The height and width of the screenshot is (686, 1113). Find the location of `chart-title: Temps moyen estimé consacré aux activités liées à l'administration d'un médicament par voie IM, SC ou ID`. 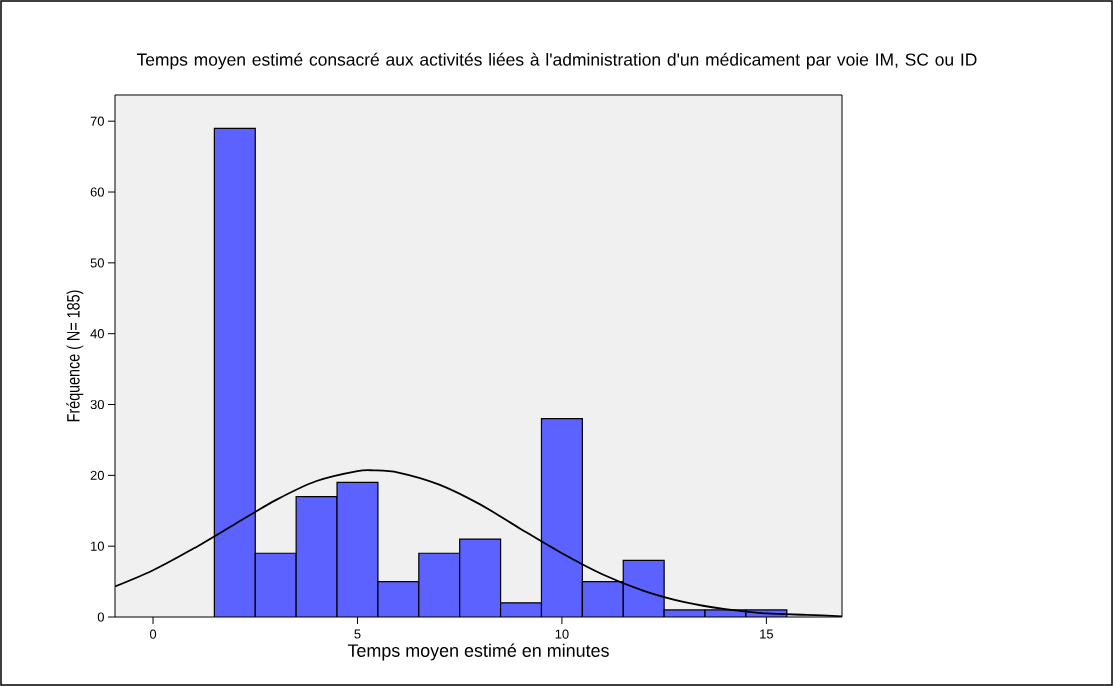

chart-title: Temps moyen estimé consacré aux activités liées à l'administration d'un médicament par voie IM, SC ou ID is located at coordinates (556, 61).